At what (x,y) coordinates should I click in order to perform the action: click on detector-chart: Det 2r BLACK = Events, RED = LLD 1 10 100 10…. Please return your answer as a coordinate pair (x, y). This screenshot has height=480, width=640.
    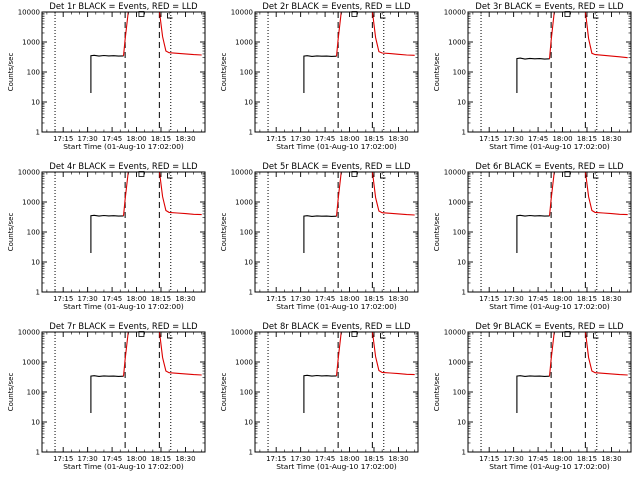
    Looking at the image, I should click on (319, 76).